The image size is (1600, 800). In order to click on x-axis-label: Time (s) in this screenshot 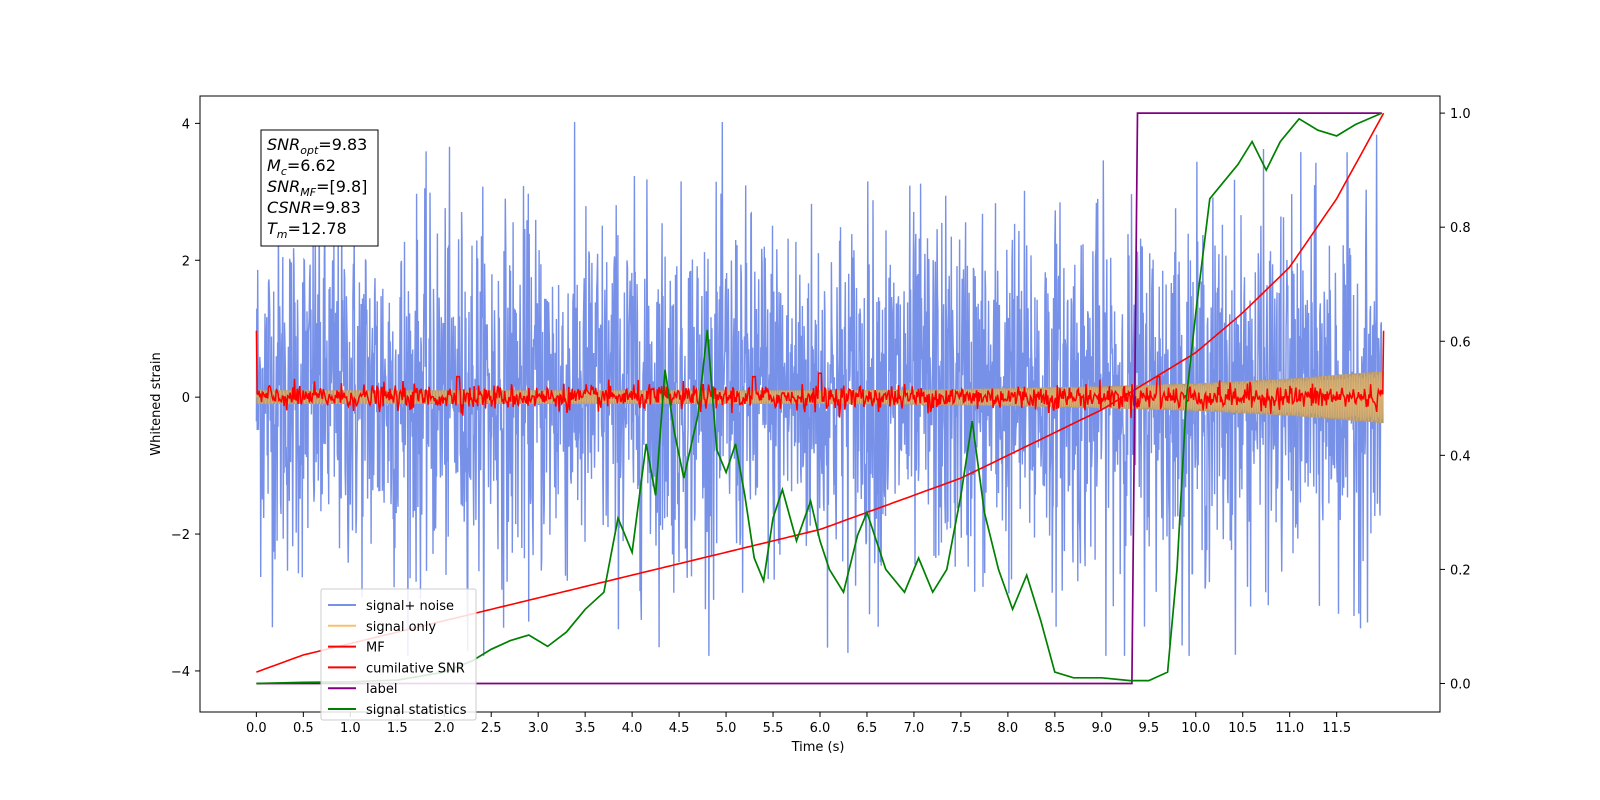, I will do `click(818, 747)`.